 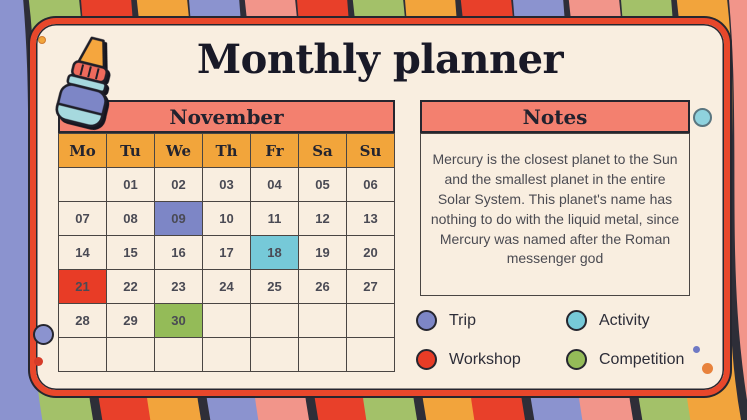 What do you see at coordinates (79, 115) in the screenshot?
I see `bottle-base` at bounding box center [79, 115].